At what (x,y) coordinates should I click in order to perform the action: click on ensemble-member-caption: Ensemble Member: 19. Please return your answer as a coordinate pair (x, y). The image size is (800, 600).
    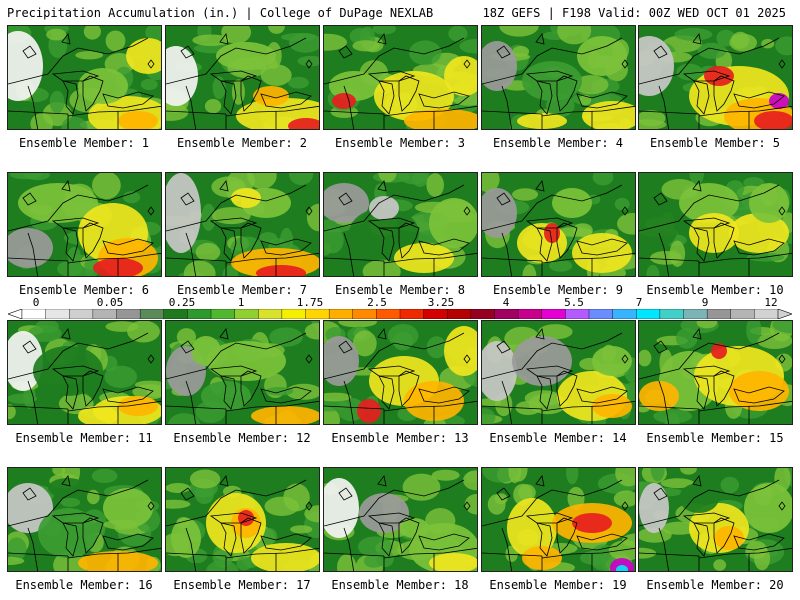
    Looking at the image, I should click on (558, 585).